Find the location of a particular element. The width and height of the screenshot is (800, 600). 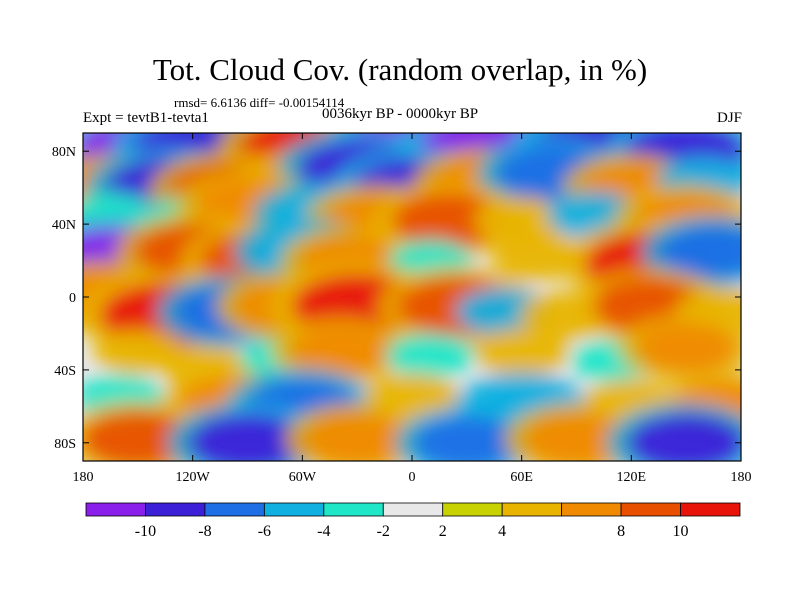

y-tick-label: 80N is located at coordinates (64, 152).